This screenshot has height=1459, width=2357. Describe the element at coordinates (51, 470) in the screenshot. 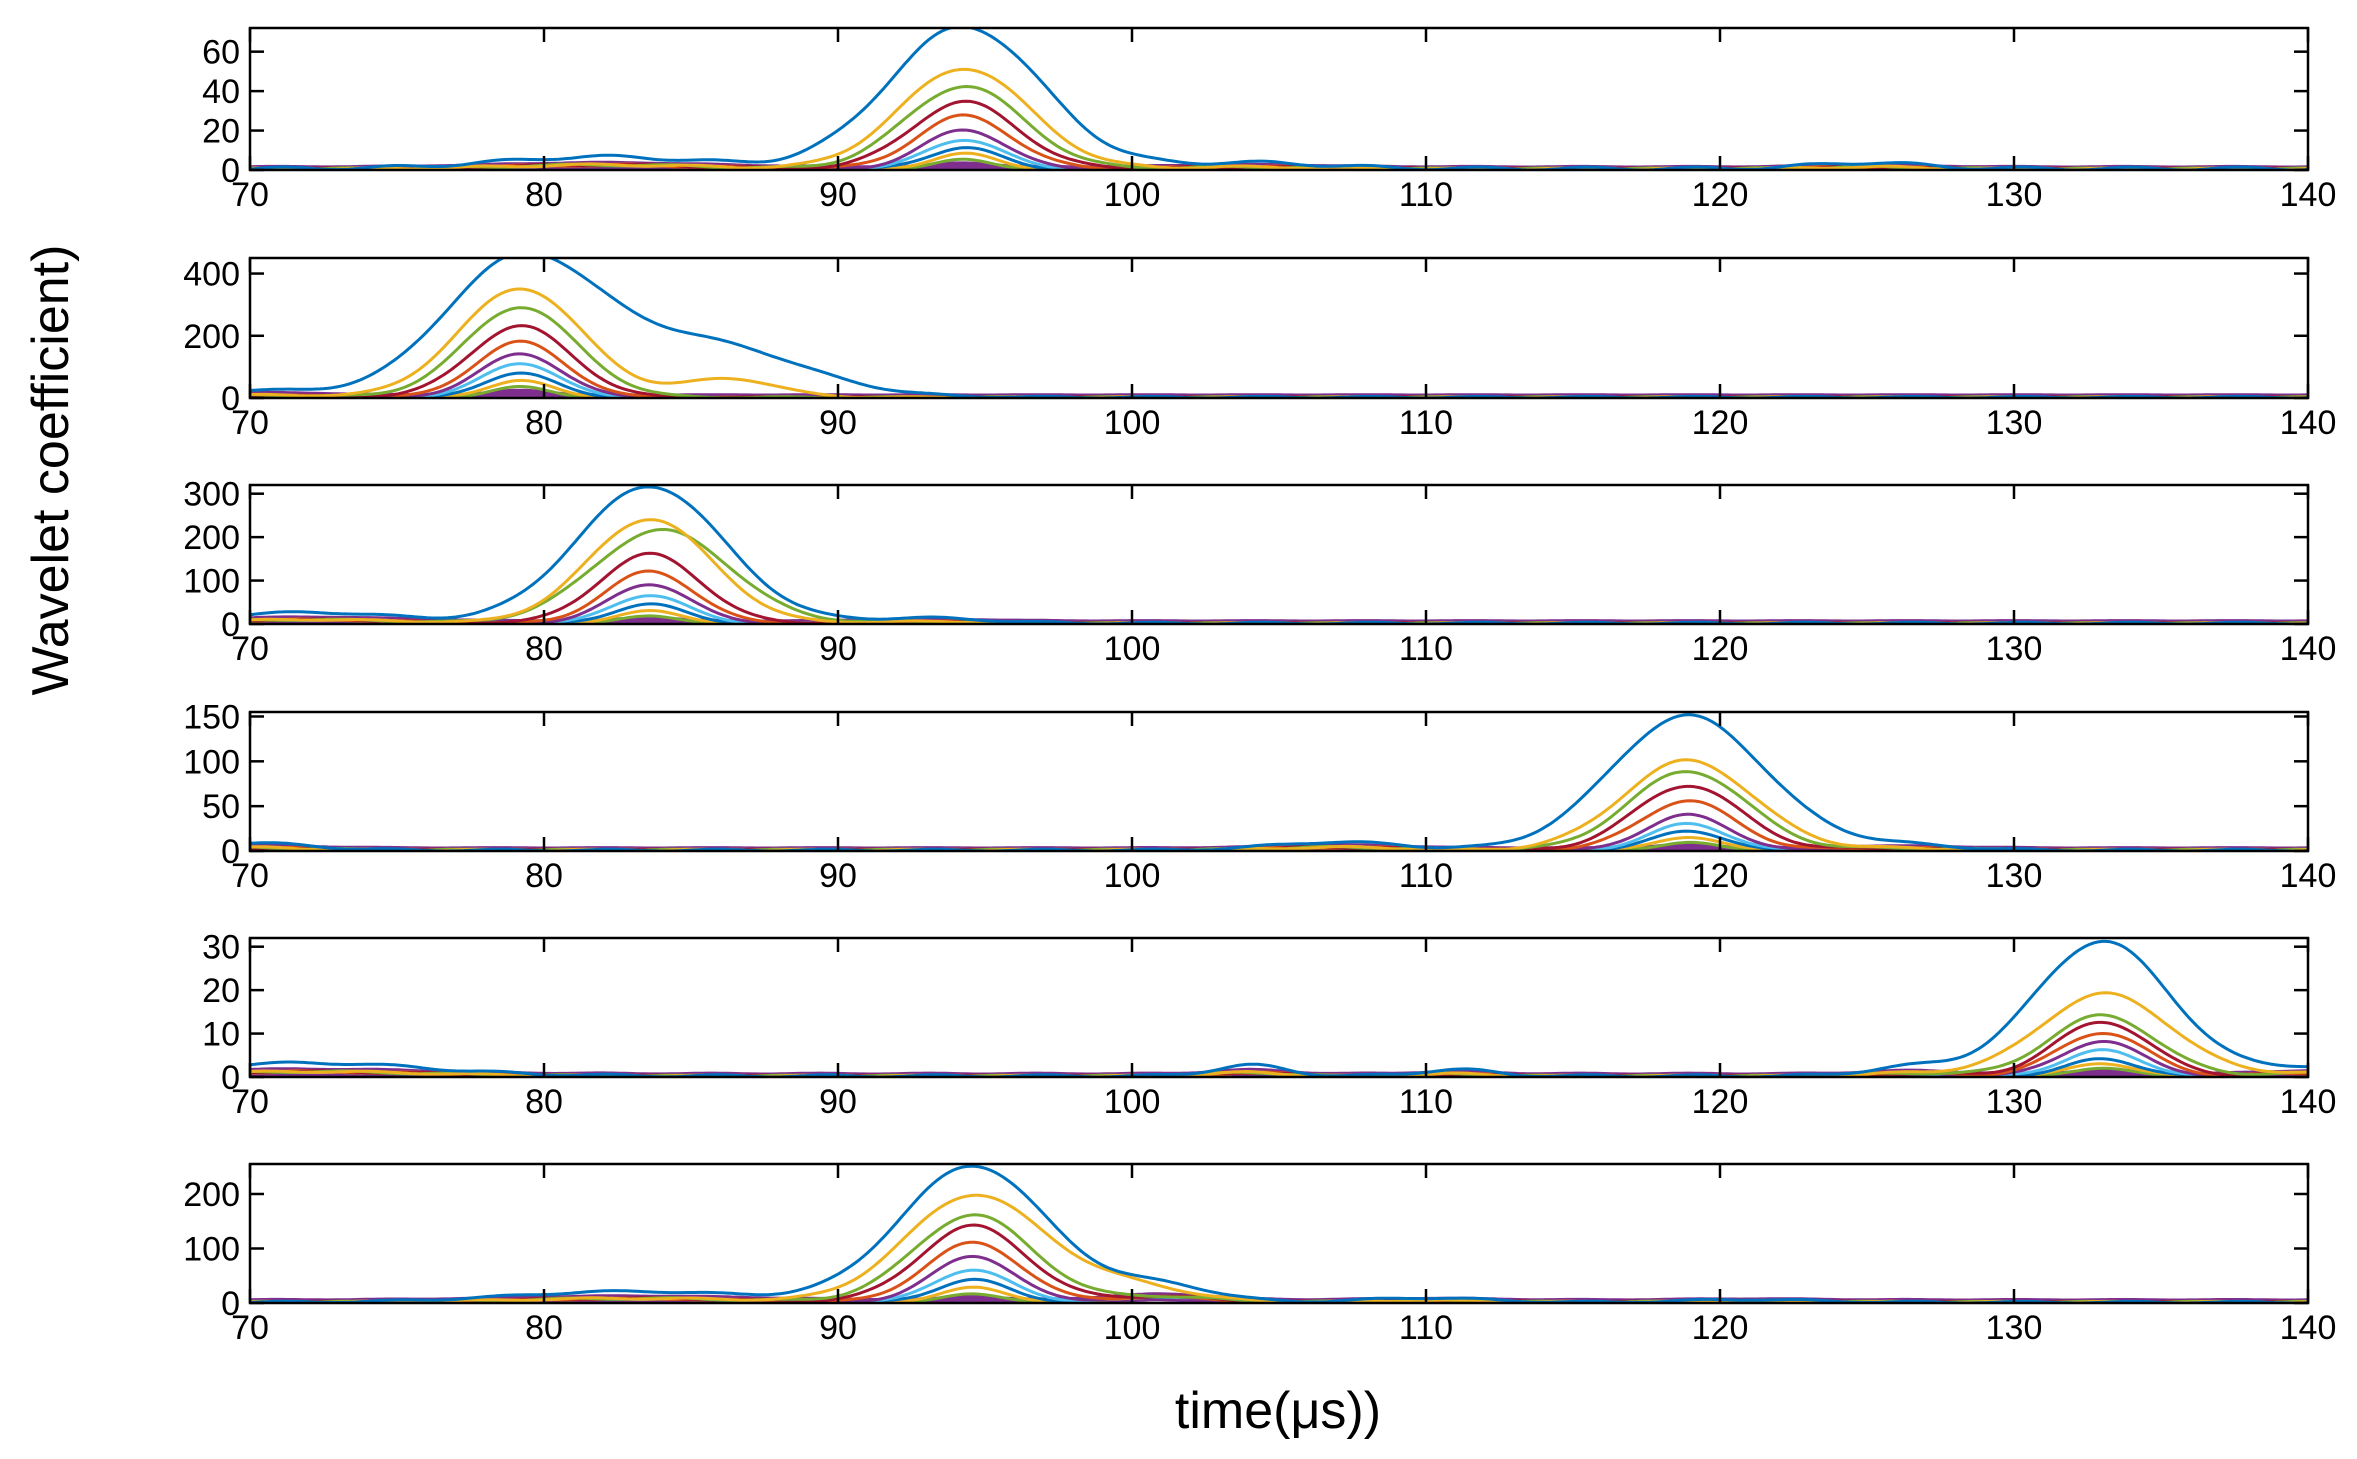

I see `y-axis-title: Wavelet coefficient)` at that location.